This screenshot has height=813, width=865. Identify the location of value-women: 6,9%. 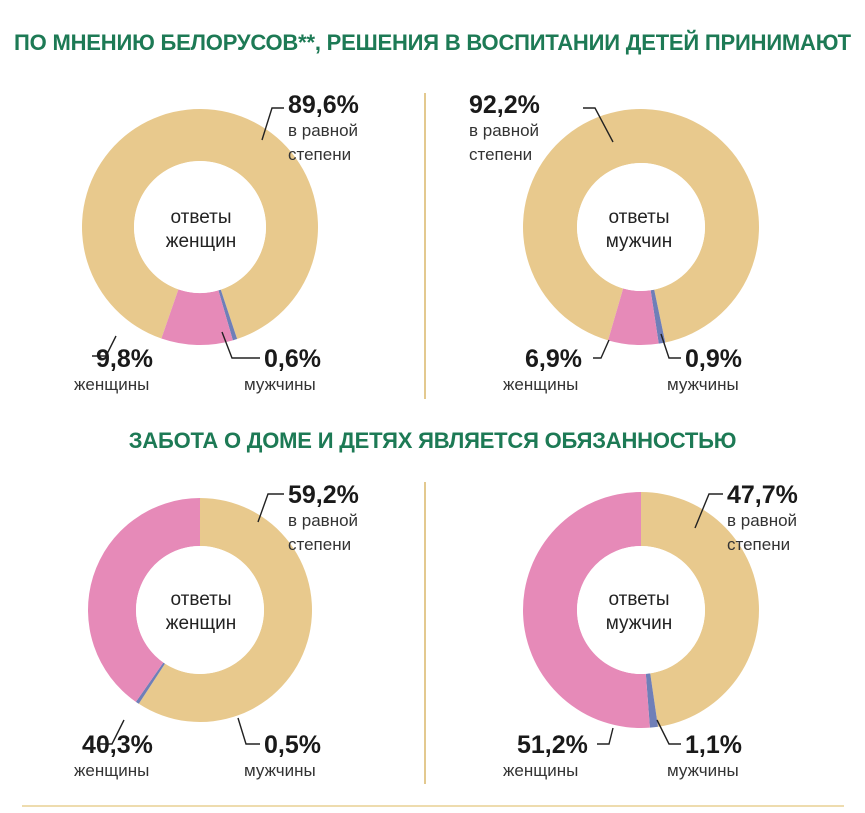
(553, 359).